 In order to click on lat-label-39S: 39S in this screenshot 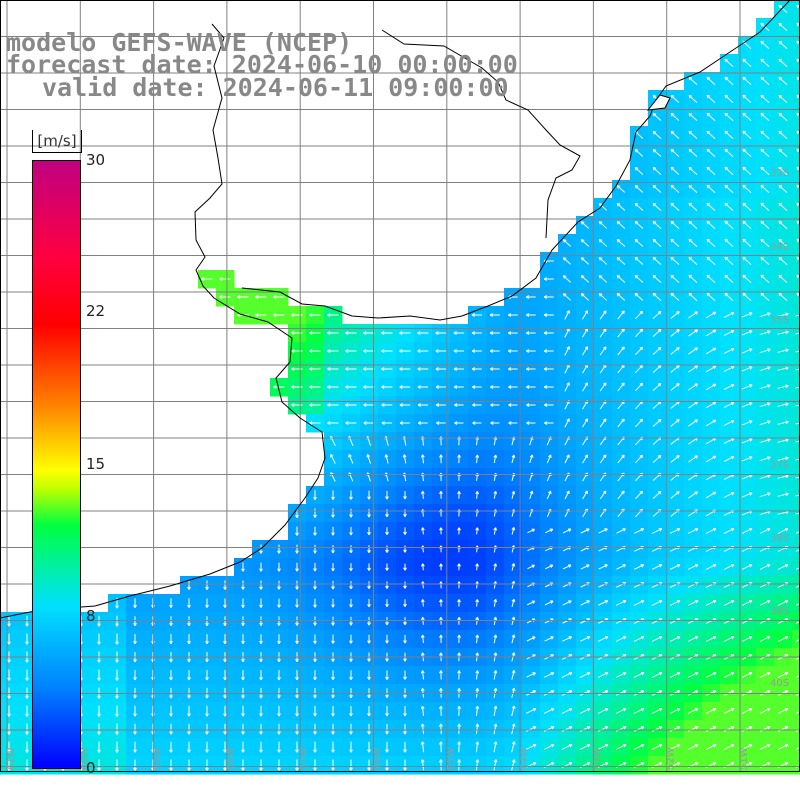, I will do `click(779, 611)`.